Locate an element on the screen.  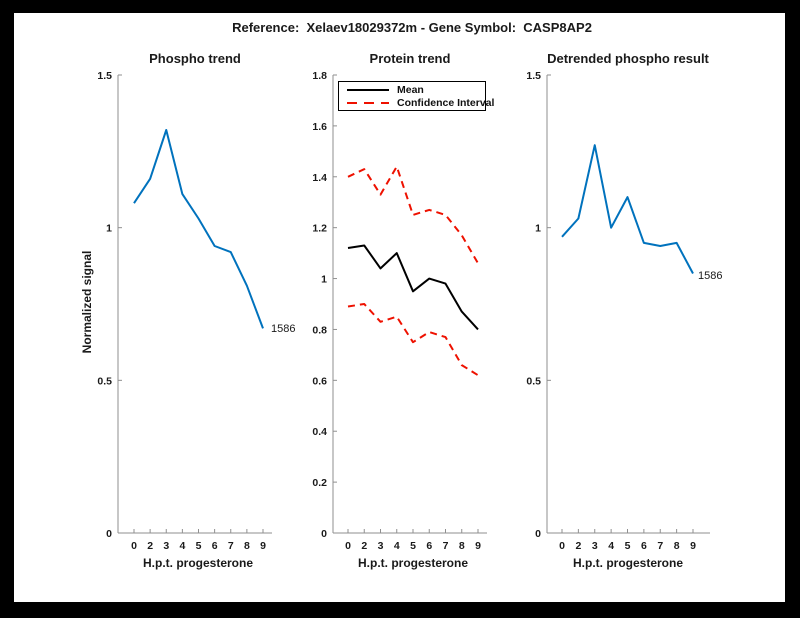
legend-label-mean: Mean is located at coordinates (410, 89).